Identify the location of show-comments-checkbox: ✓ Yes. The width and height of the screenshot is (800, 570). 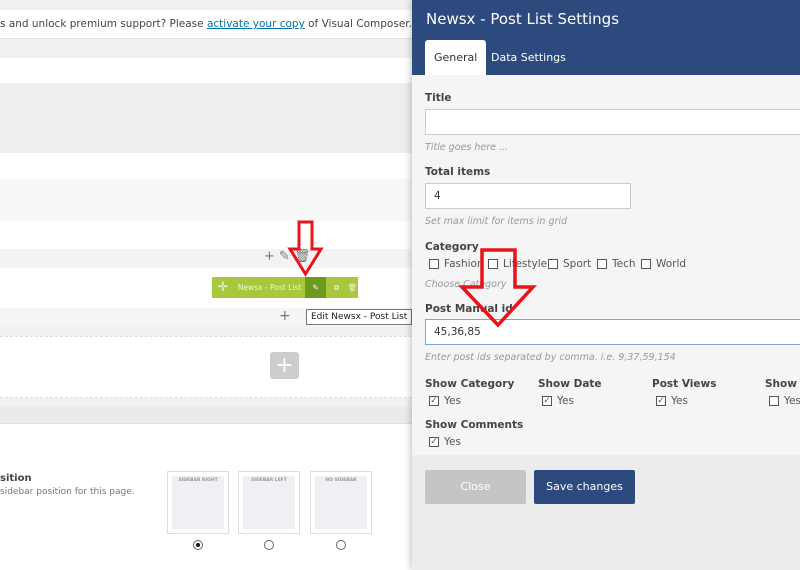
(445, 442).